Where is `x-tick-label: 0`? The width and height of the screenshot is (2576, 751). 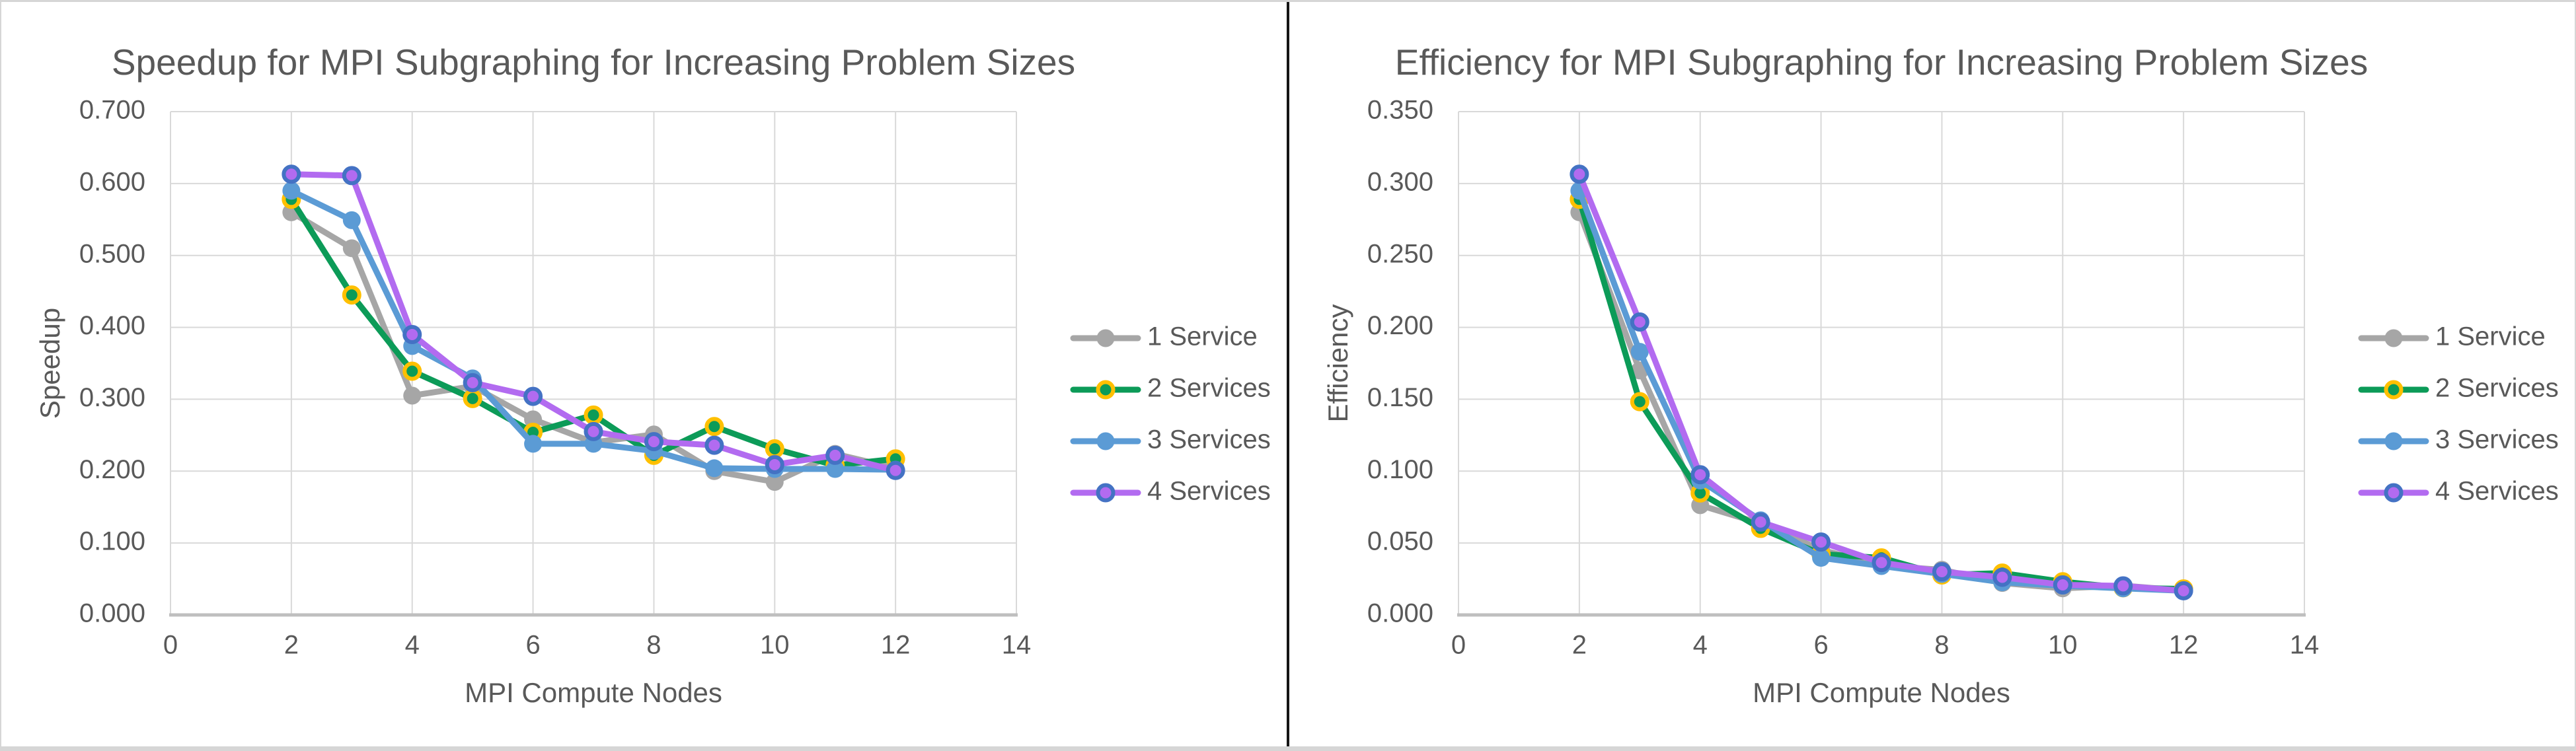
x-tick-label: 0 is located at coordinates (171, 645).